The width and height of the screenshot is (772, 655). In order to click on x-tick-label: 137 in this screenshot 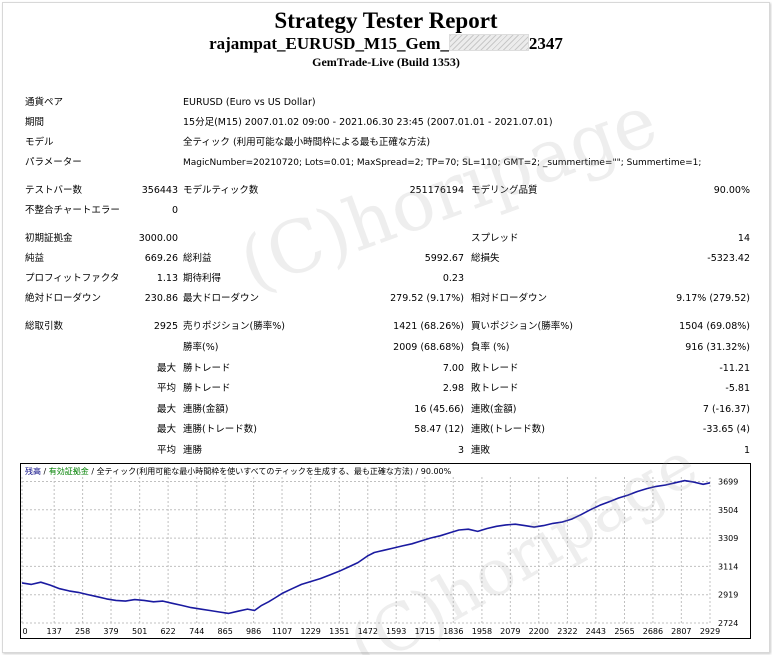, I will do `click(54, 631)`.